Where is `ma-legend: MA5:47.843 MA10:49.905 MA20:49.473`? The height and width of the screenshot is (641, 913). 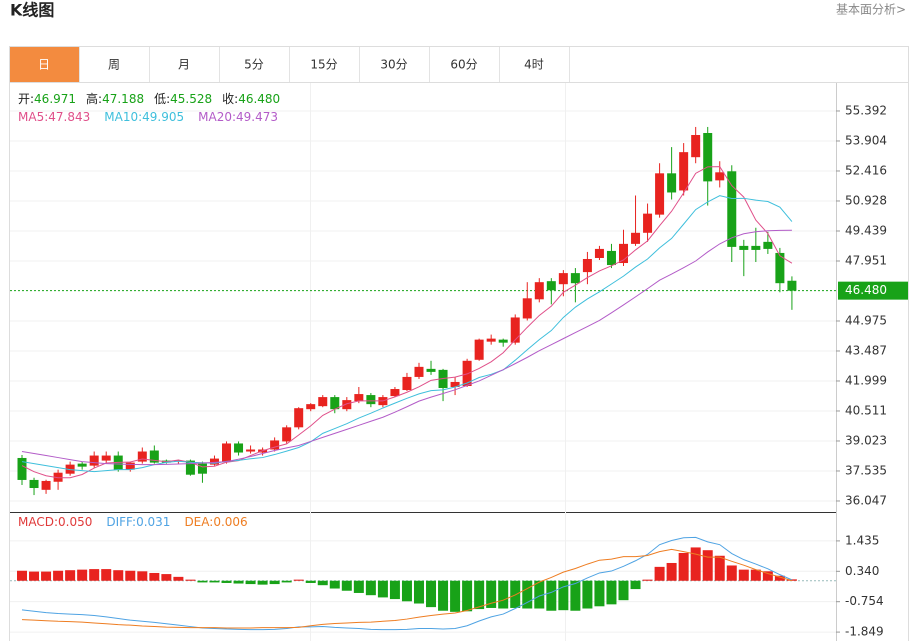
ma-legend: MA5:47.843 MA10:49.905 MA20:49.473 is located at coordinates (148, 117).